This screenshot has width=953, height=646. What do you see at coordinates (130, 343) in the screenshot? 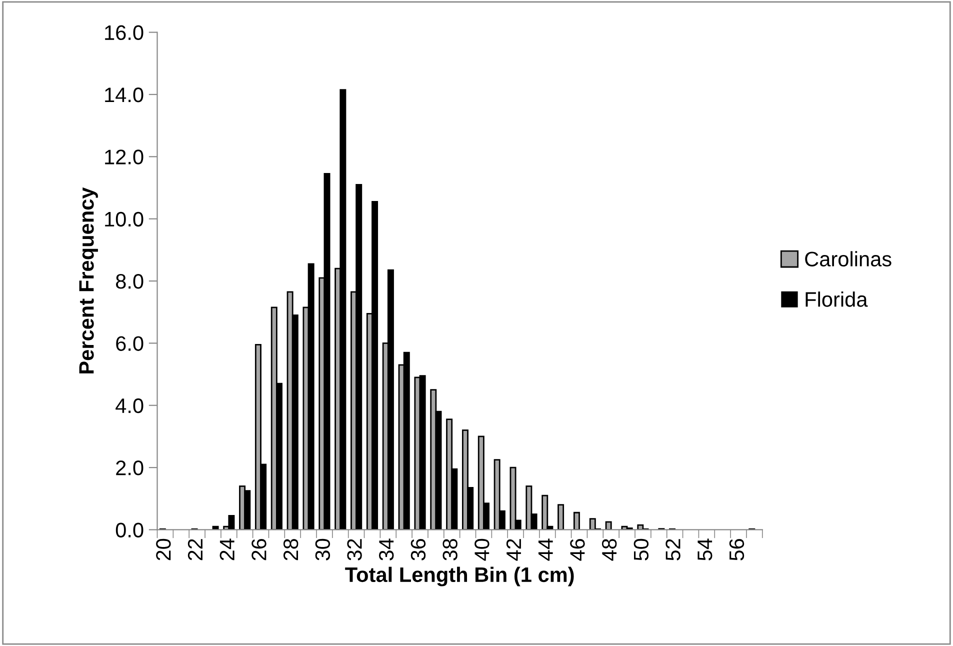
I see `y-tick-label: 6.0` at bounding box center [130, 343].